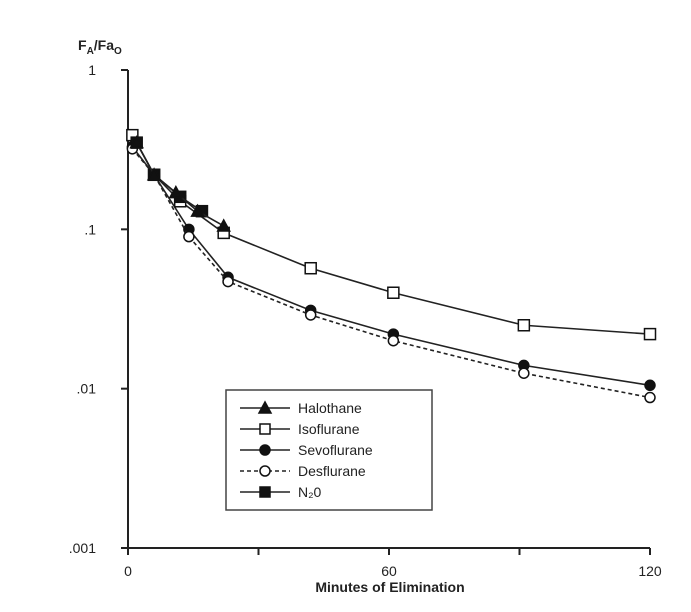 Image resolution: width=691 pixels, height=612 pixels. I want to click on y-axis-title: FA/FaO, so click(100, 47).